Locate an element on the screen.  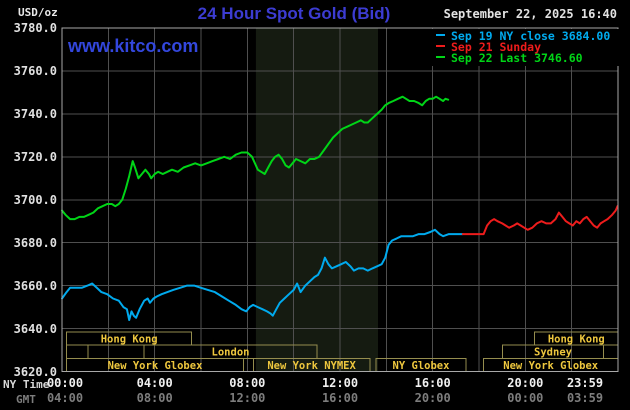
y-tick-3680: 3680.0 is located at coordinates (35, 242).